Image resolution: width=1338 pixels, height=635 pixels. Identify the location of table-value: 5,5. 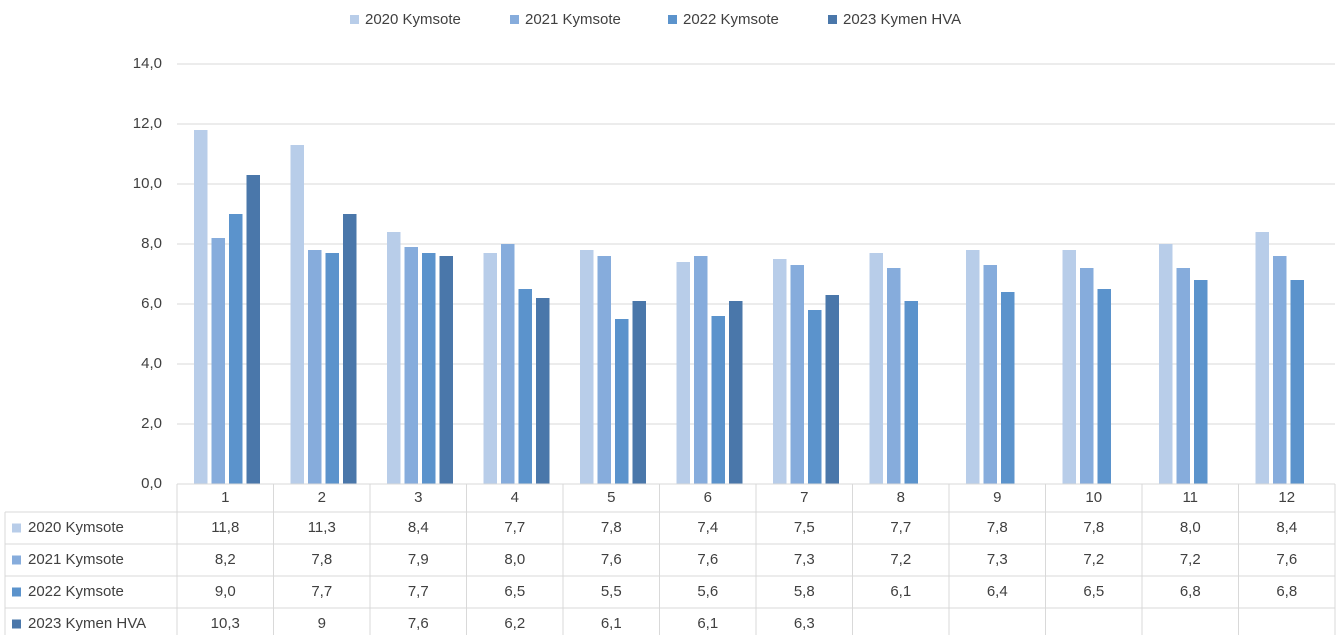
(611, 591).